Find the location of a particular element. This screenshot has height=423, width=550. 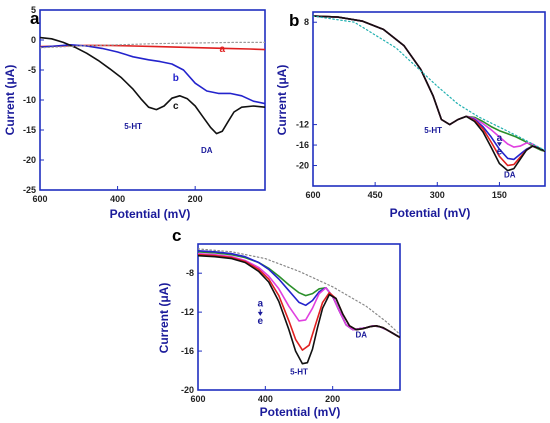

panel-c-x-tick-label: 400 is located at coordinates (265, 399).